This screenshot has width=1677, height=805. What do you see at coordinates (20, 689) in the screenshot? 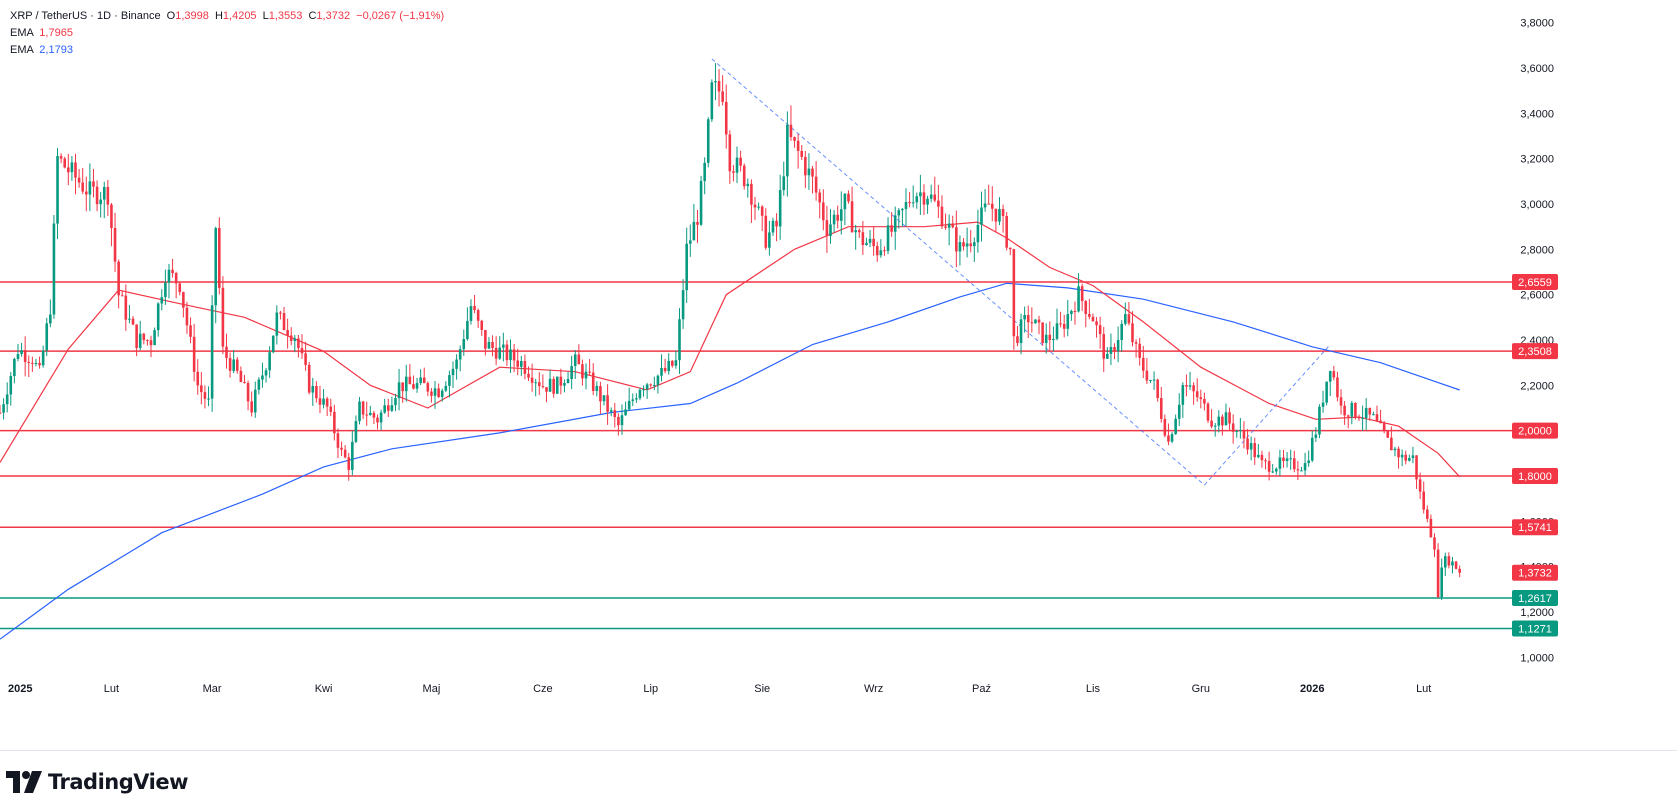
I see `x-tick-label: 2025` at bounding box center [20, 689].